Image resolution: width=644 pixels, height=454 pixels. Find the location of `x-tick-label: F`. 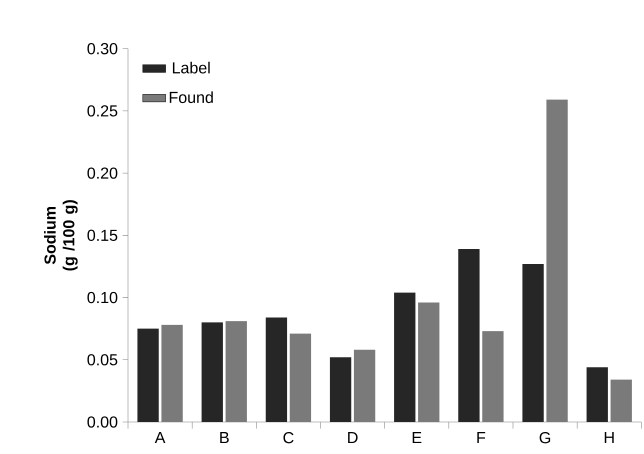

x-tick-label: F is located at coordinates (481, 438).